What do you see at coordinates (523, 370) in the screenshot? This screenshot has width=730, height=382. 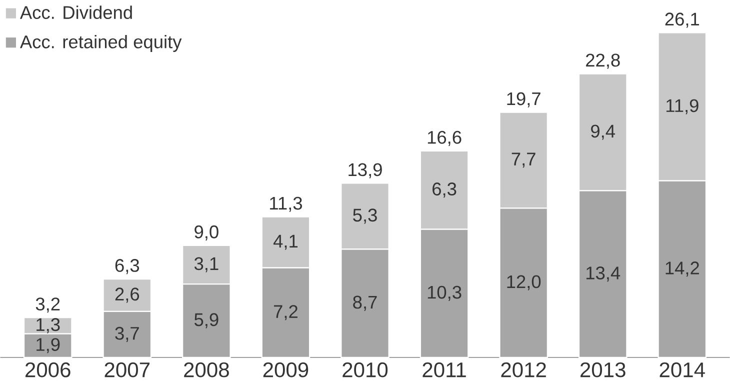 I see `x-tick-label: 2012` at bounding box center [523, 370].